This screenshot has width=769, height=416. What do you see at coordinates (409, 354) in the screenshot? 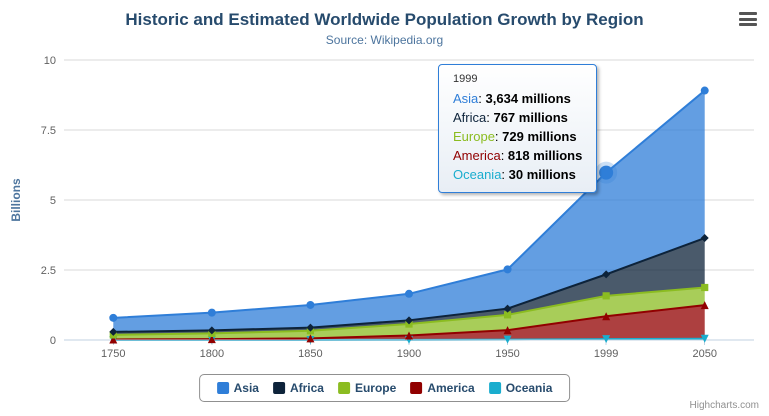
I see `x-axis-tick-label: 1900` at bounding box center [409, 354].